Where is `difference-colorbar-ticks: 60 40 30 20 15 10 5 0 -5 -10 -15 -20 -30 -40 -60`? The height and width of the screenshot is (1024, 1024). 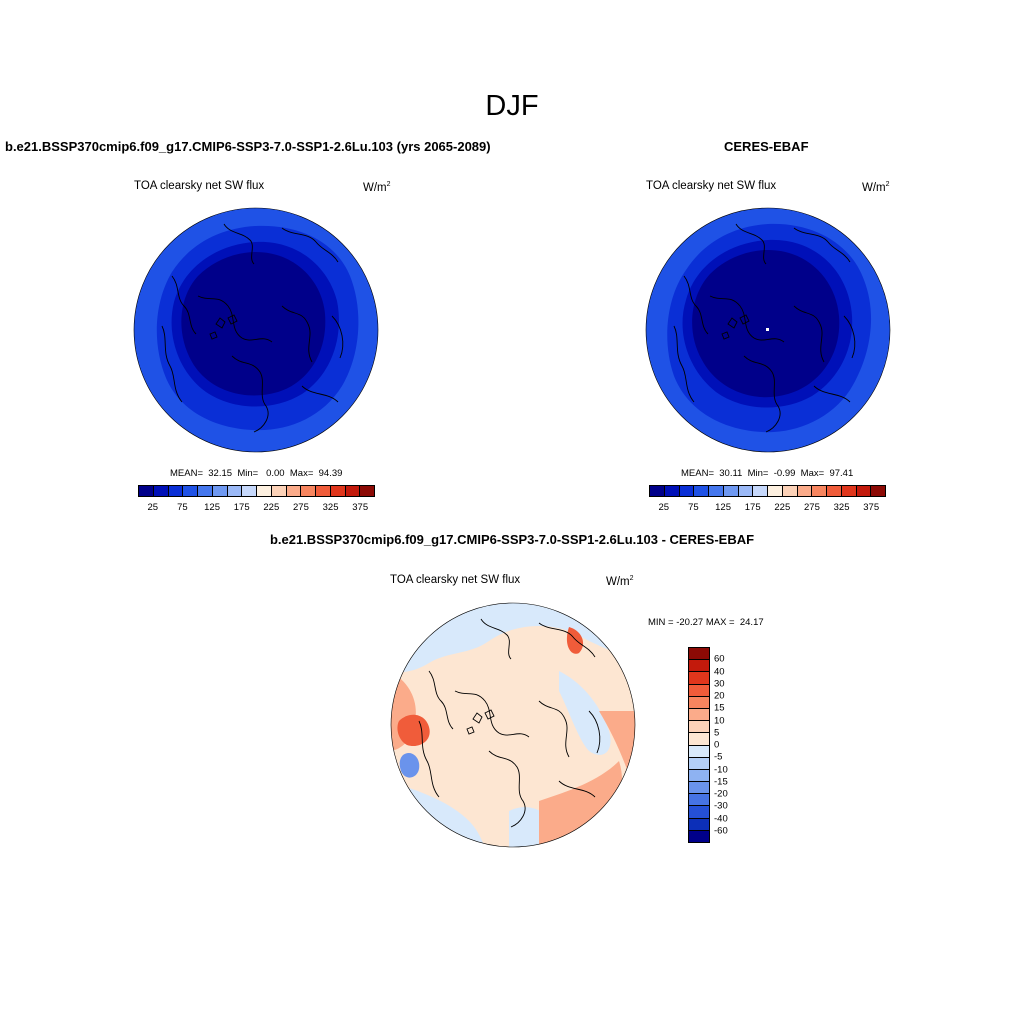
difference-colorbar-ticks: 60 40 30 20 15 10 5 0 -5 -10 -15 -20 -30 -40 -60 is located at coordinates (734, 745).